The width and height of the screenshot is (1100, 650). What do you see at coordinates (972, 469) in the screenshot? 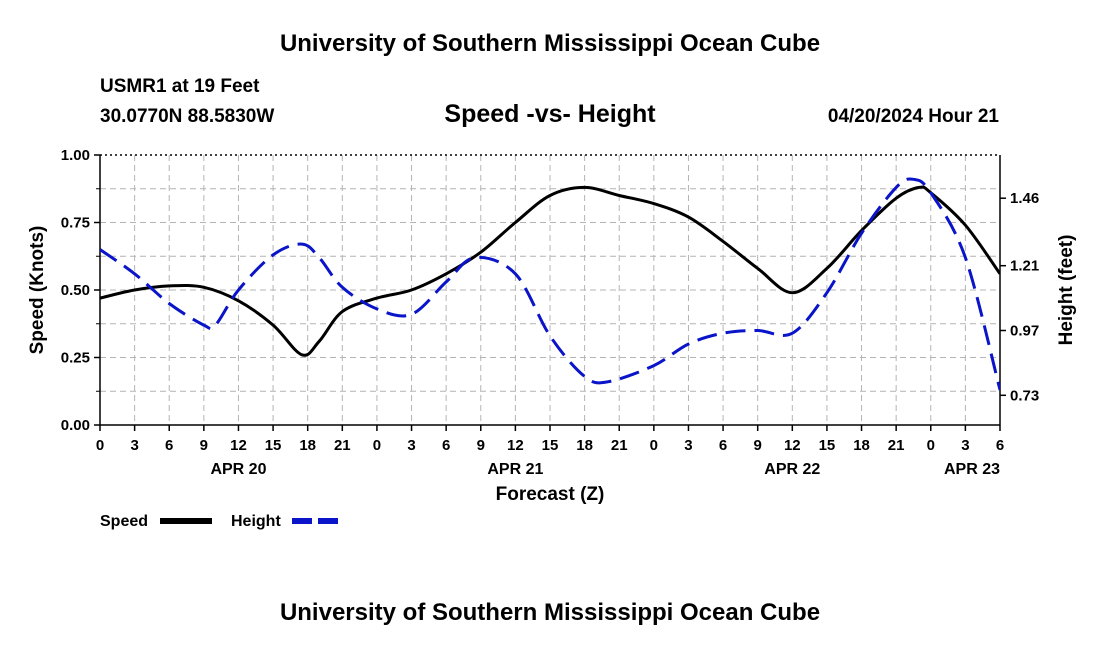
I see `date-label: APR 23` at bounding box center [972, 469].